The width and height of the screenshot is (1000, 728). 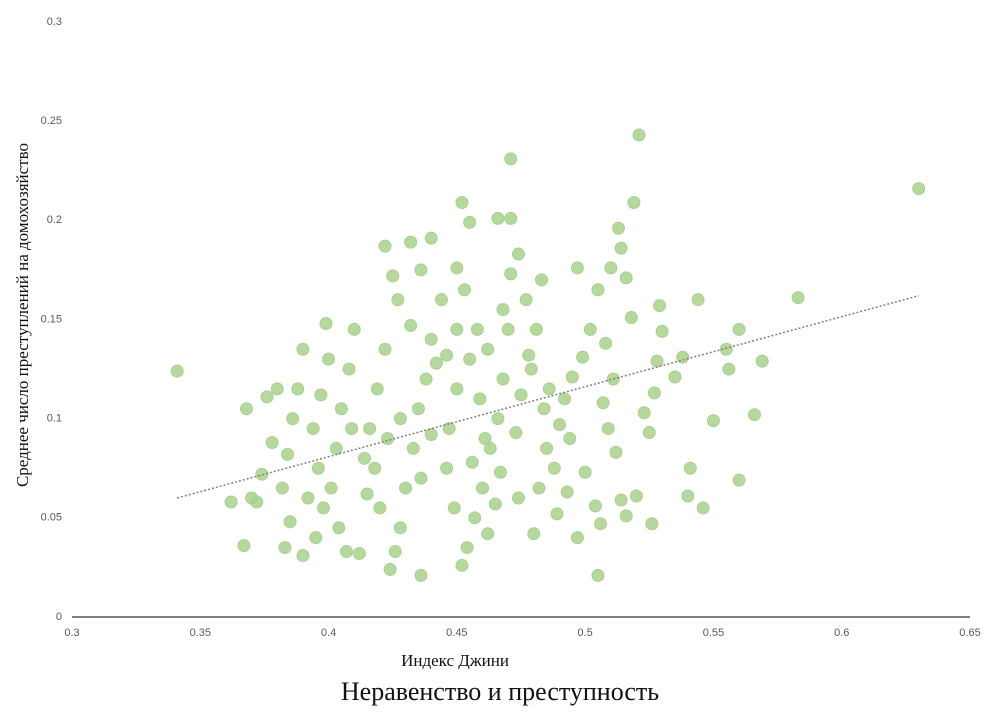 What do you see at coordinates (54, 22) in the screenshot?
I see `y-tick-label: 0.3` at bounding box center [54, 22].